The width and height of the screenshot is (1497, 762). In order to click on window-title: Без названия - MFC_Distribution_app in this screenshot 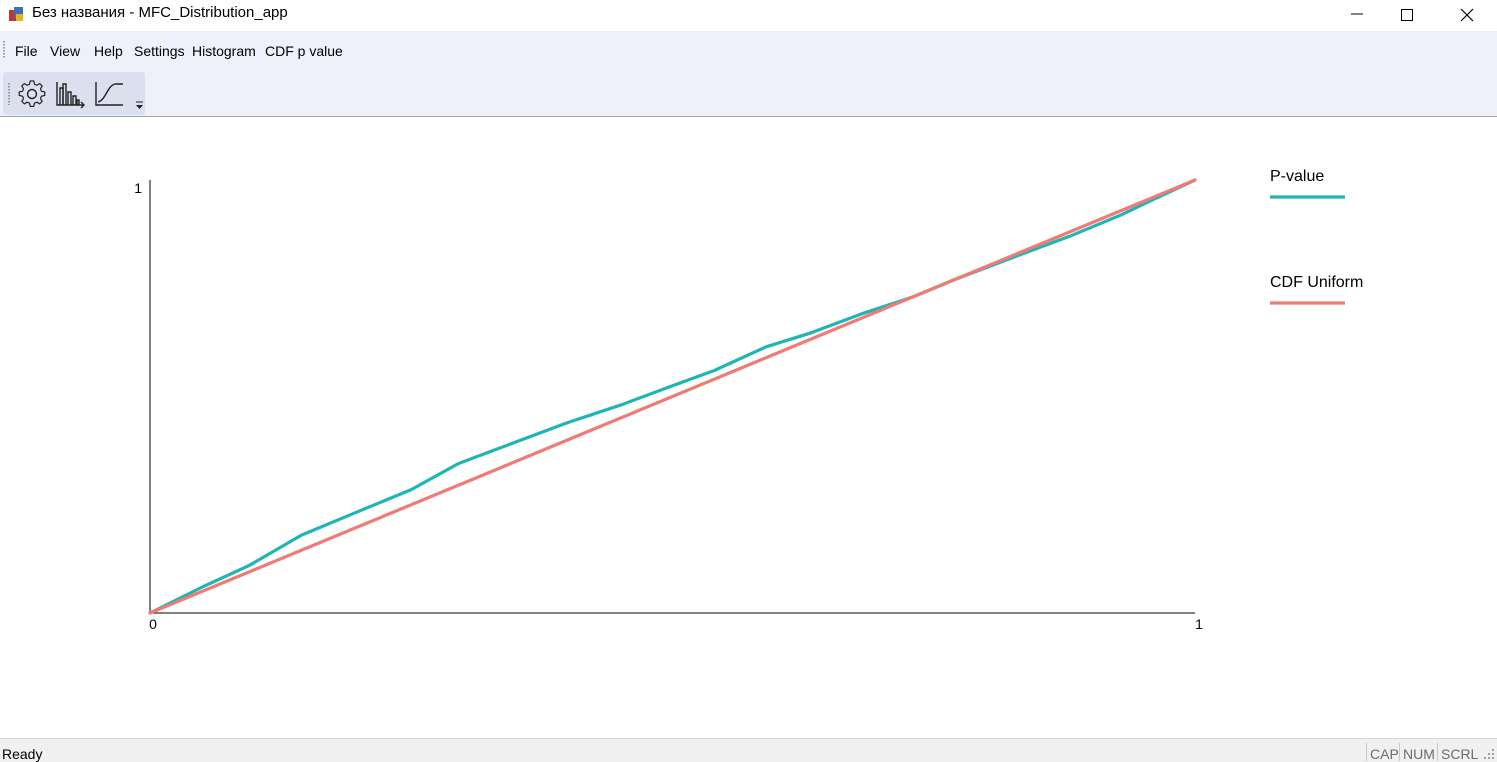, I will do `click(160, 12)`.